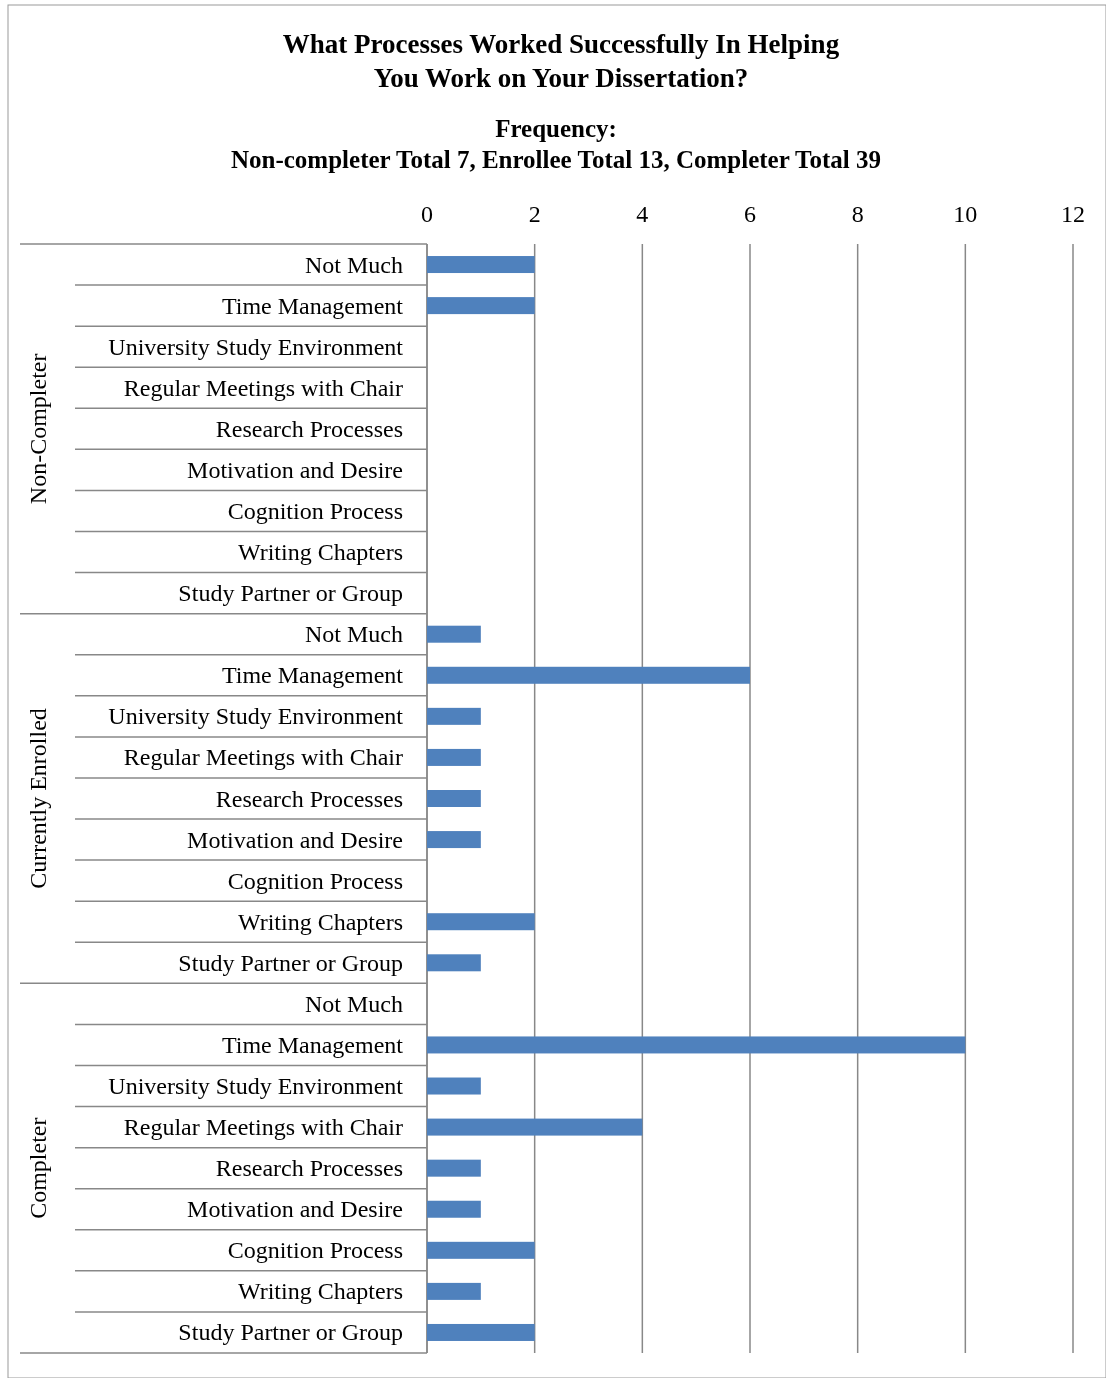  I want to click on x-tick-label: 12, so click(1073, 214).